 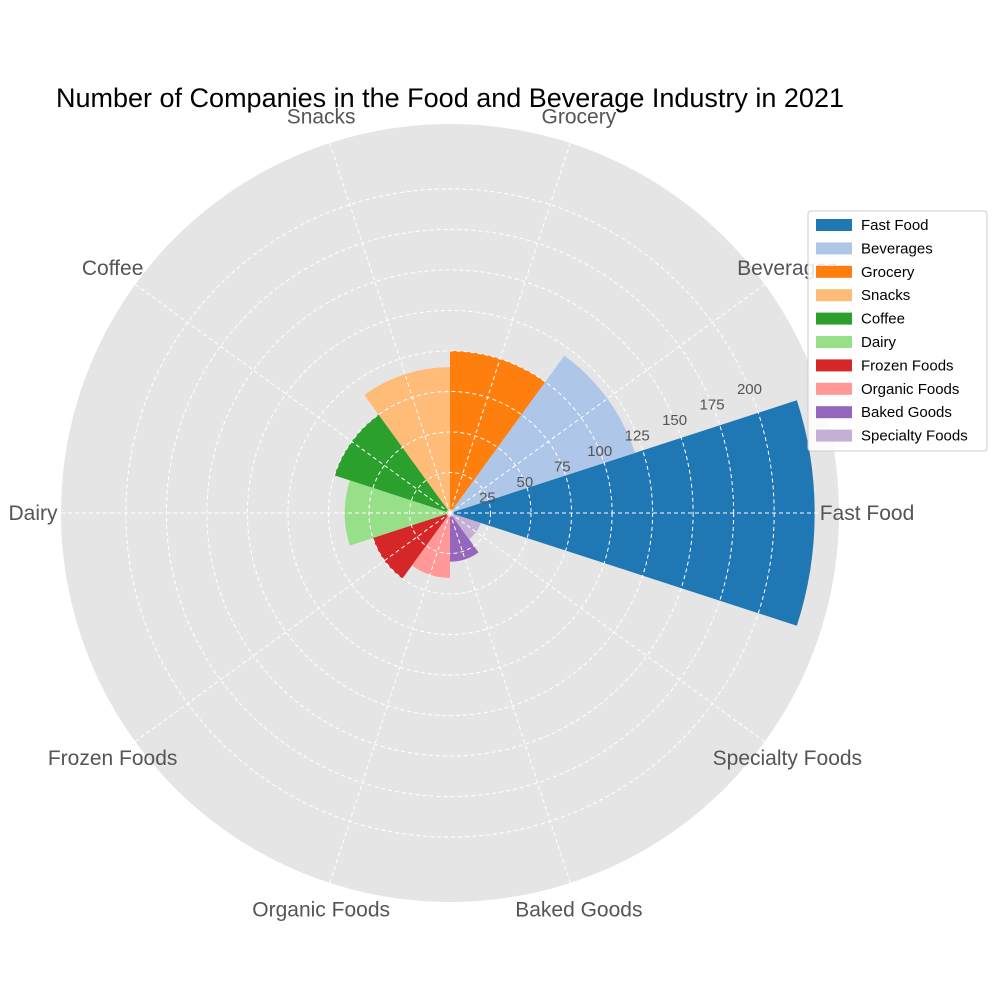 I want to click on radial-tick-label: 150, so click(x=674, y=420).